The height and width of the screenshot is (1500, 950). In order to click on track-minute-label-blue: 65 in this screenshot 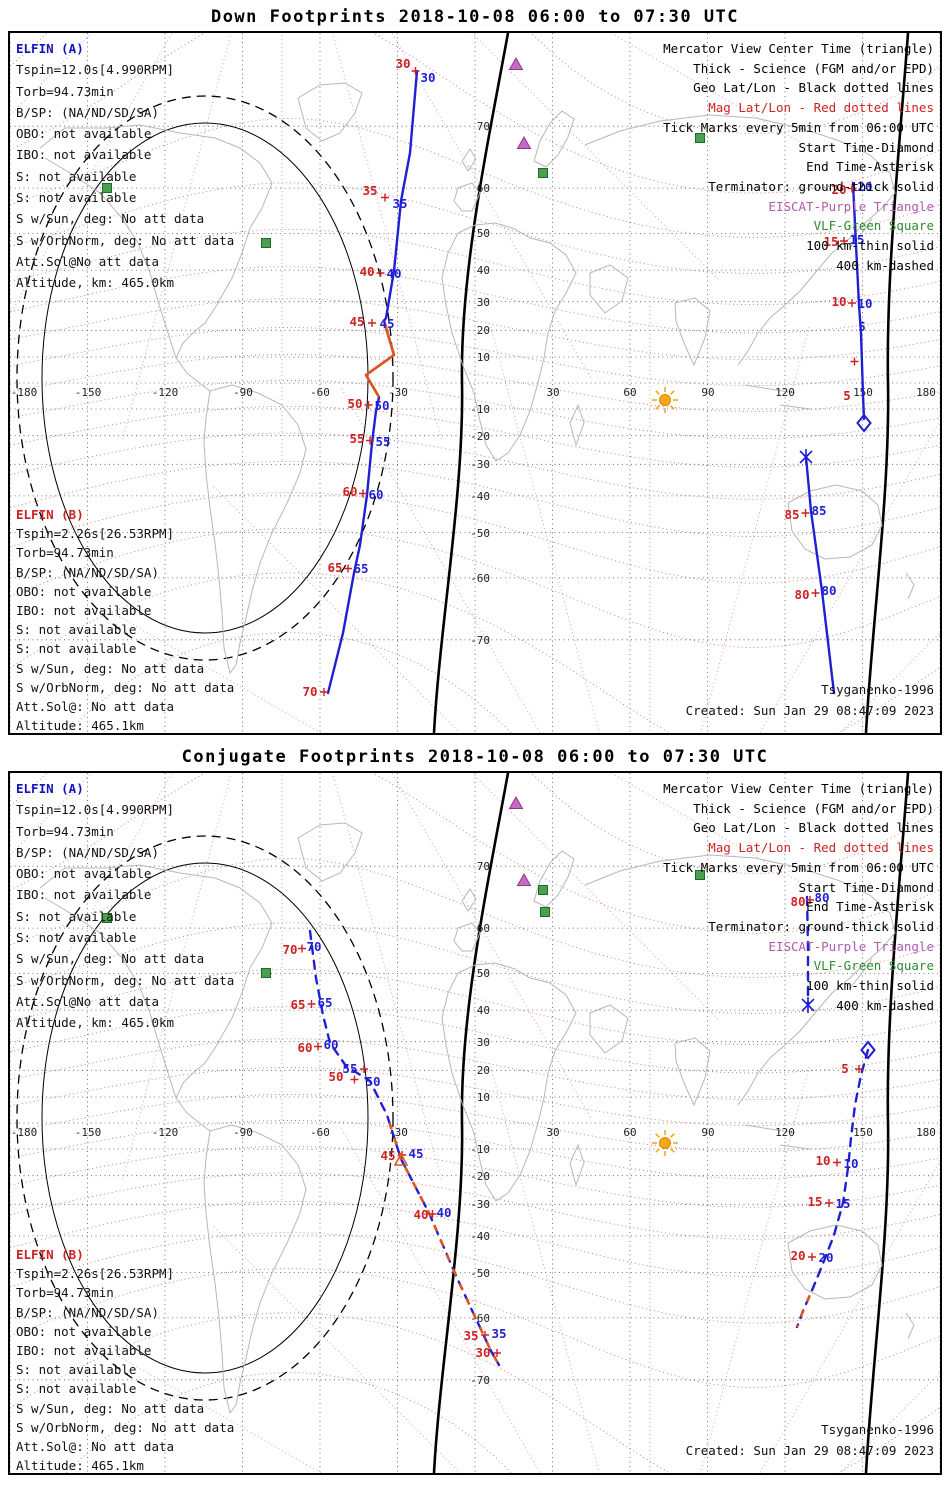, I will do `click(324, 1002)`.